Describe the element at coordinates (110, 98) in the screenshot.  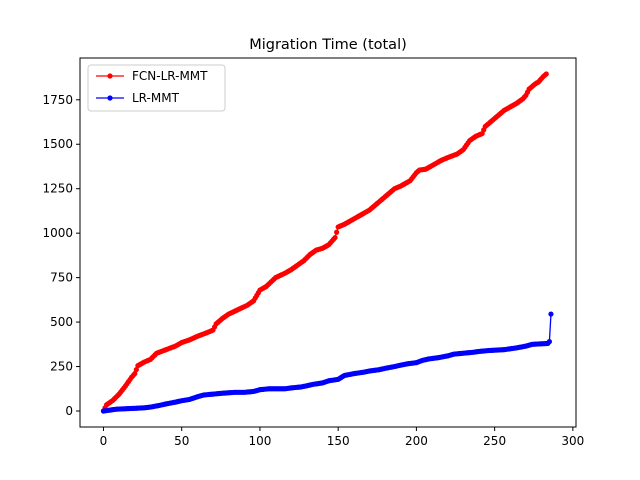
I see `legend-marker-lr-mmt` at that location.